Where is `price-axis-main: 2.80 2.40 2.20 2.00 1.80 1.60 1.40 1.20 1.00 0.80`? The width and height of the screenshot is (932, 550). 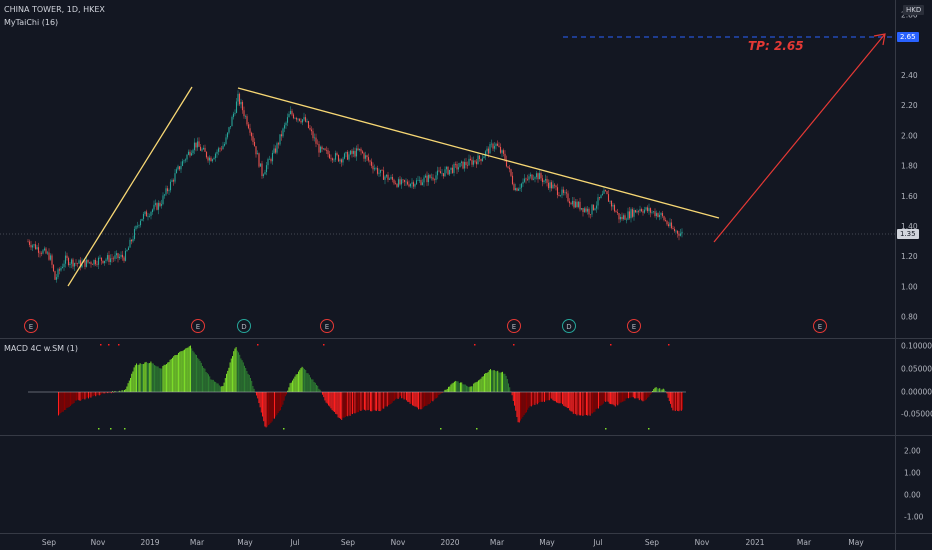
price-axis-main: 2.80 2.40 2.20 2.00 1.80 1.60 1.40 1.20 1.00 0.80 is located at coordinates (909, 166).